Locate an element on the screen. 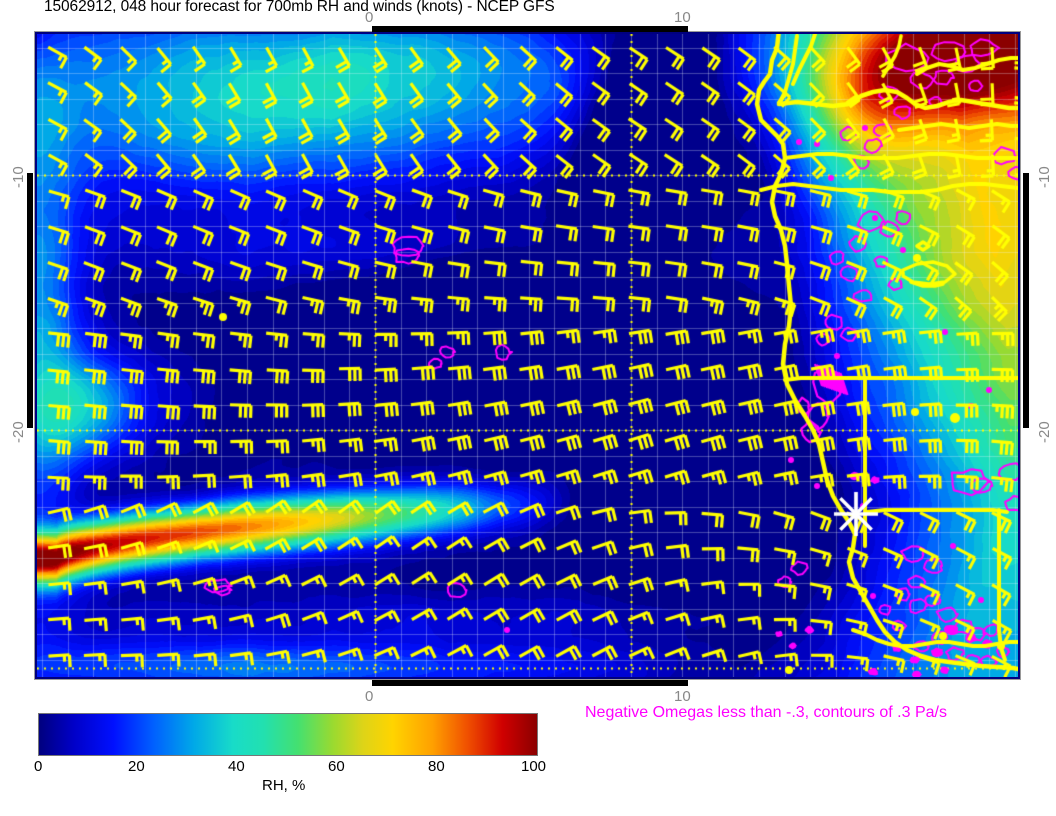 The width and height of the screenshot is (1056, 816). x-tick-top-10: 10 is located at coordinates (682, 17).